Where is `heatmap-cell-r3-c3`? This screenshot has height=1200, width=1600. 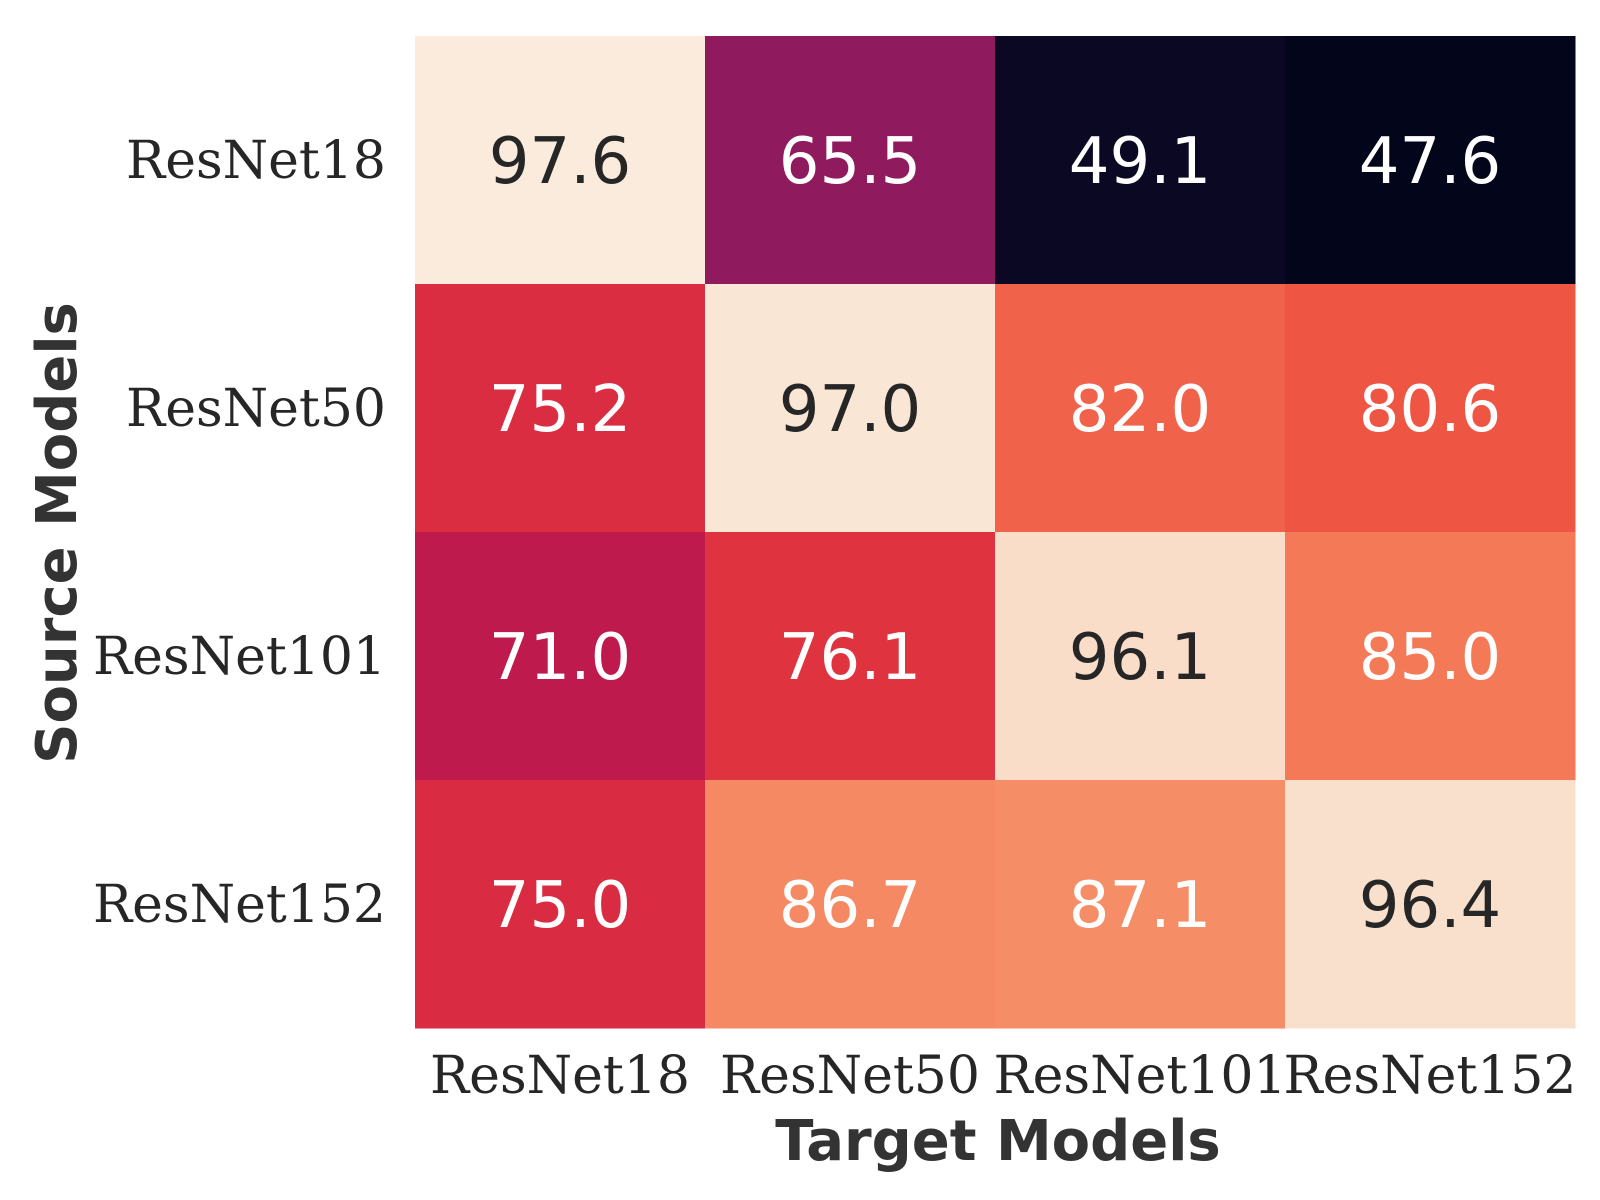 heatmap-cell-r3-c3 is located at coordinates (1430, 904).